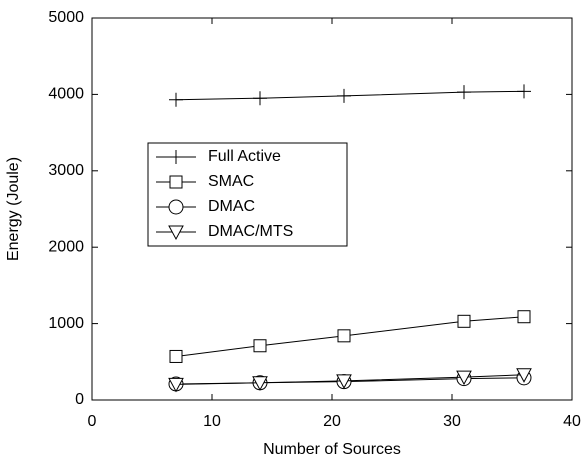  I want to click on legend-label: DMAC, so click(231, 206).